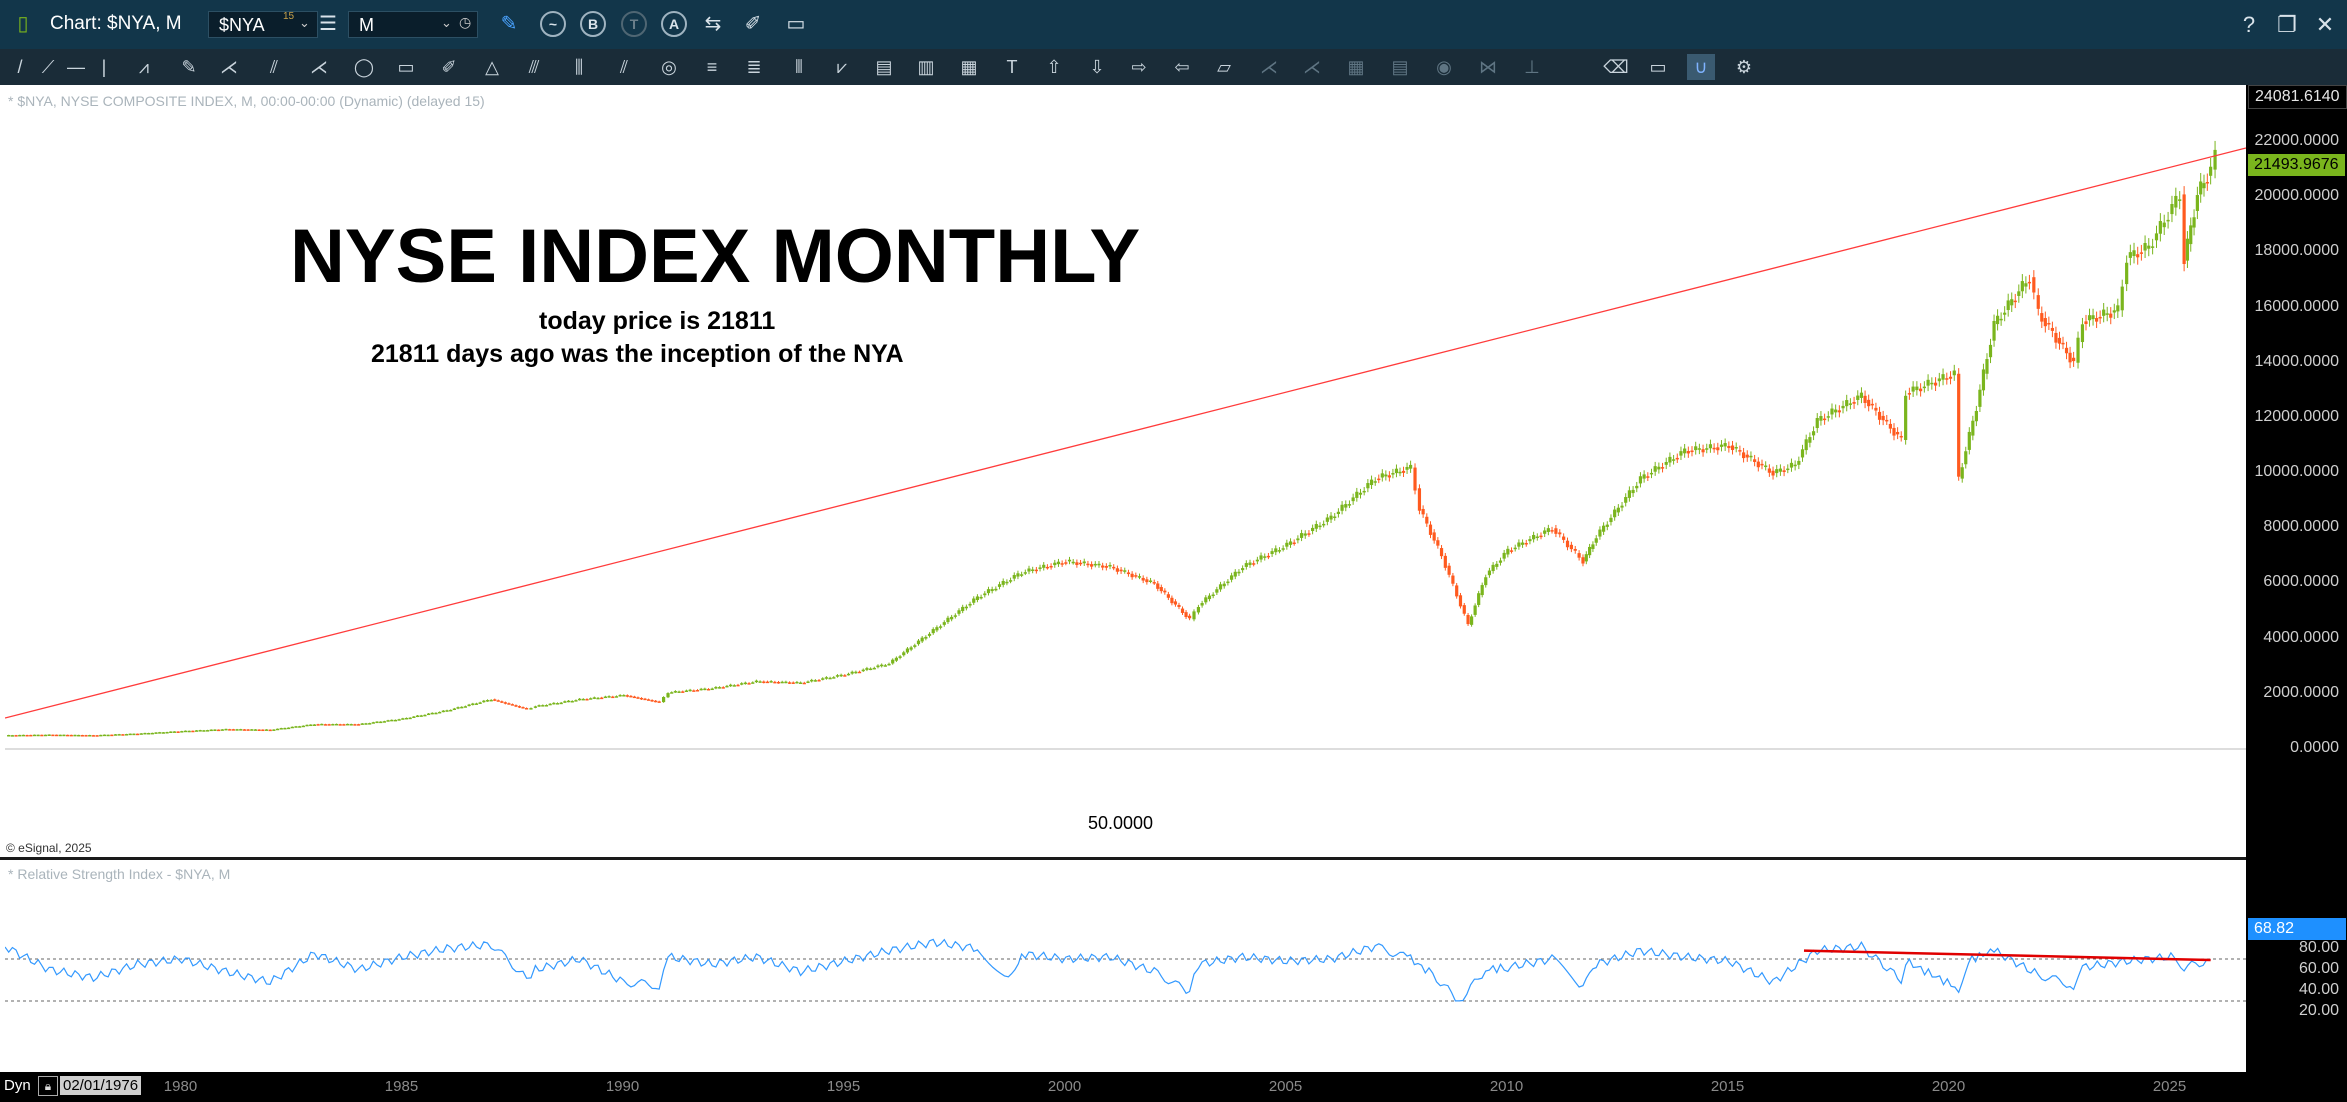  I want to click on text-tool-icon: T, so click(1012, 67).